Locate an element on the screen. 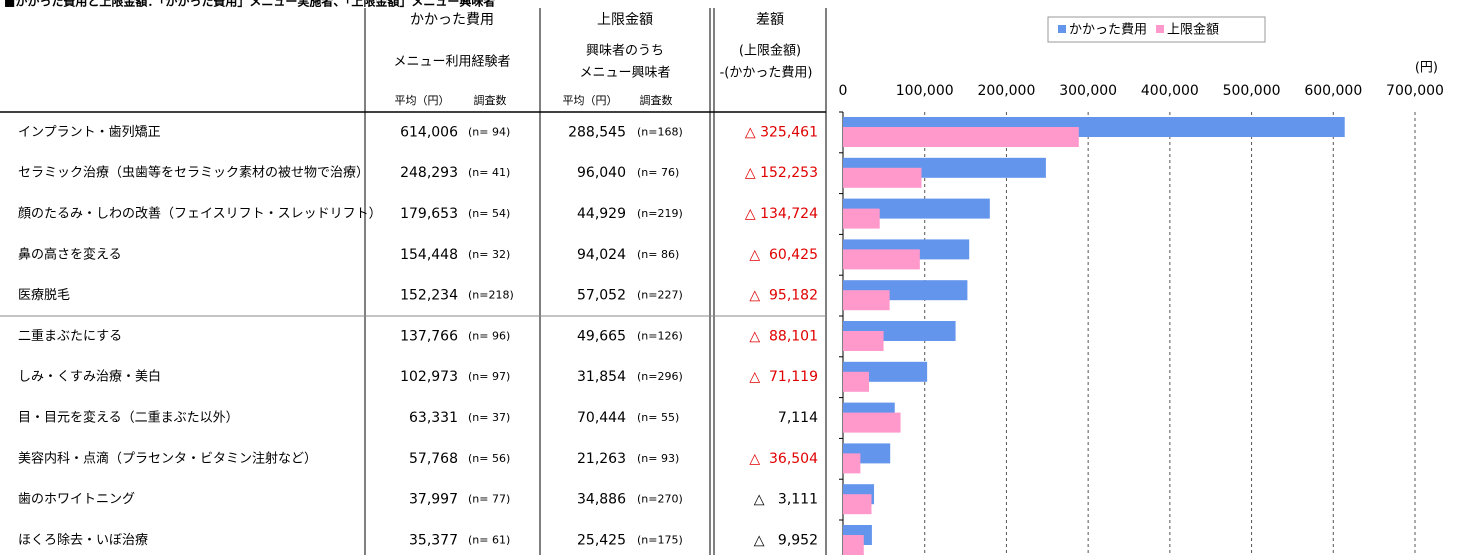  diff-value: △ 9,952 is located at coordinates (786, 540).